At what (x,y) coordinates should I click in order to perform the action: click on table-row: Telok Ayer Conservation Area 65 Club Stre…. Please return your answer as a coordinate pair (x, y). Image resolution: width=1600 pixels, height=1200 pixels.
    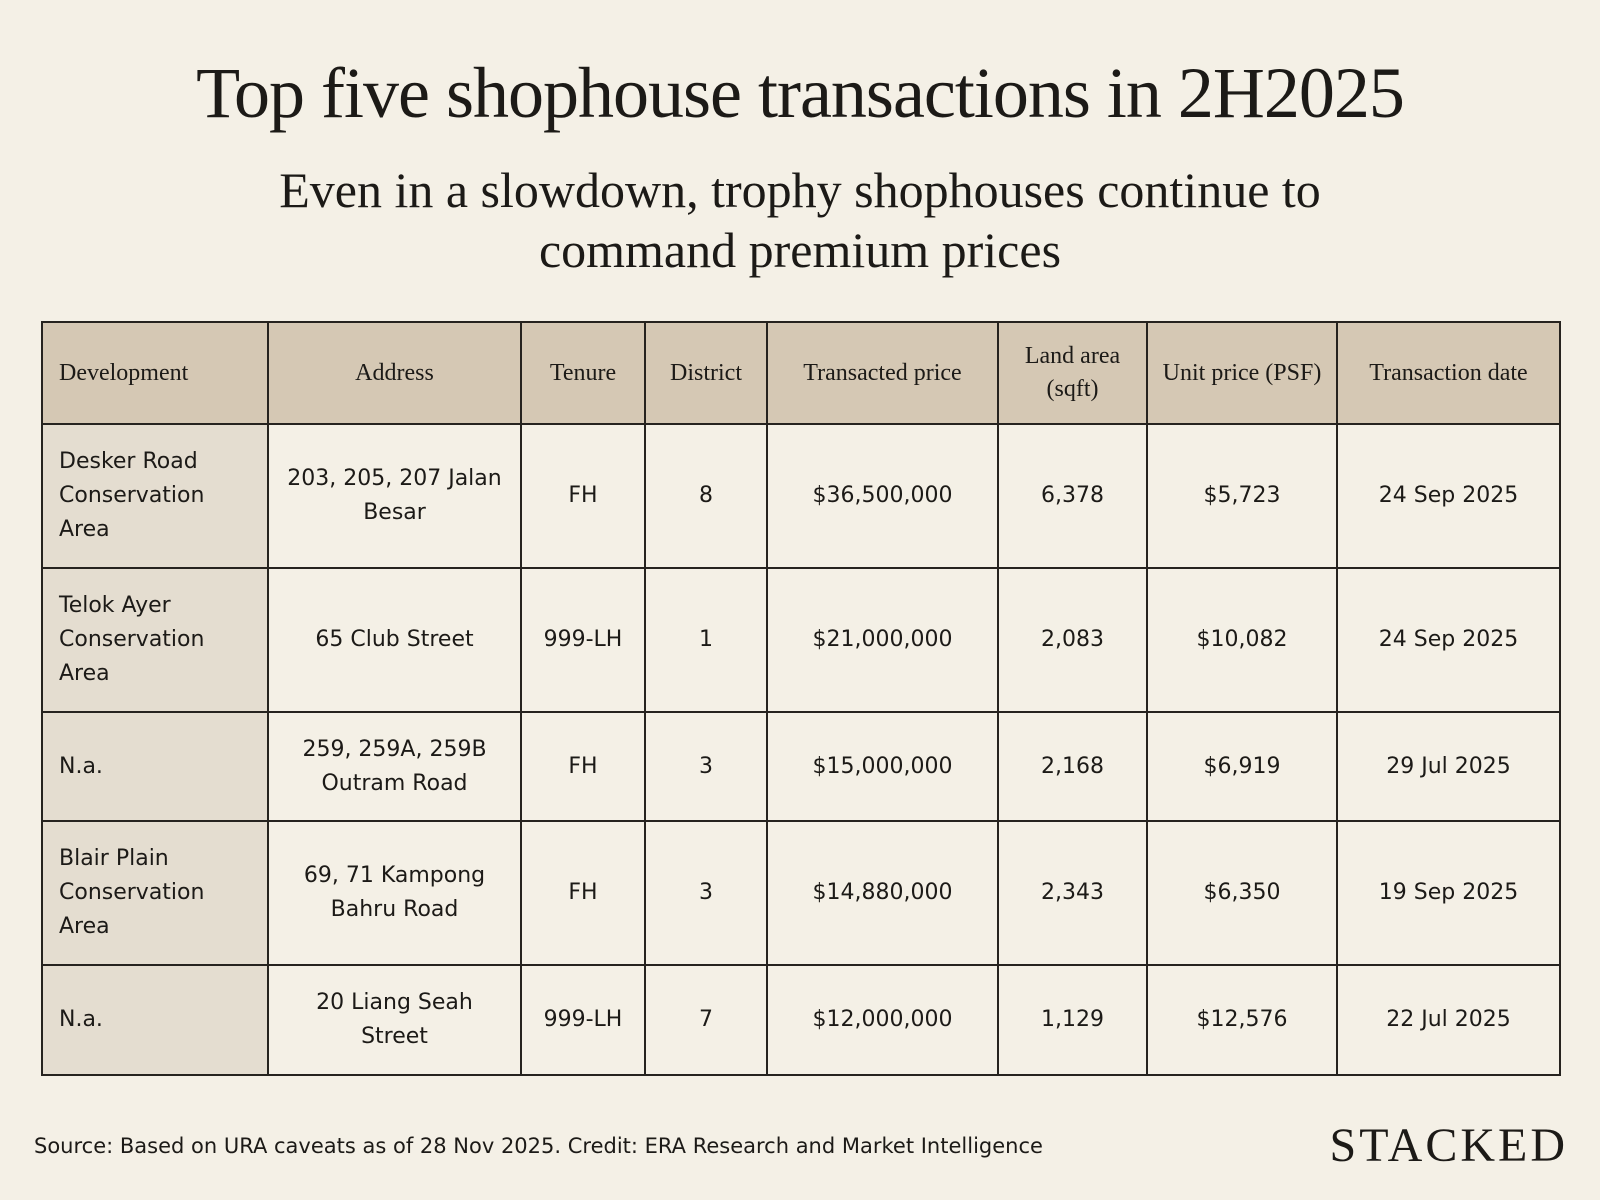
    Looking at the image, I should click on (801, 640).